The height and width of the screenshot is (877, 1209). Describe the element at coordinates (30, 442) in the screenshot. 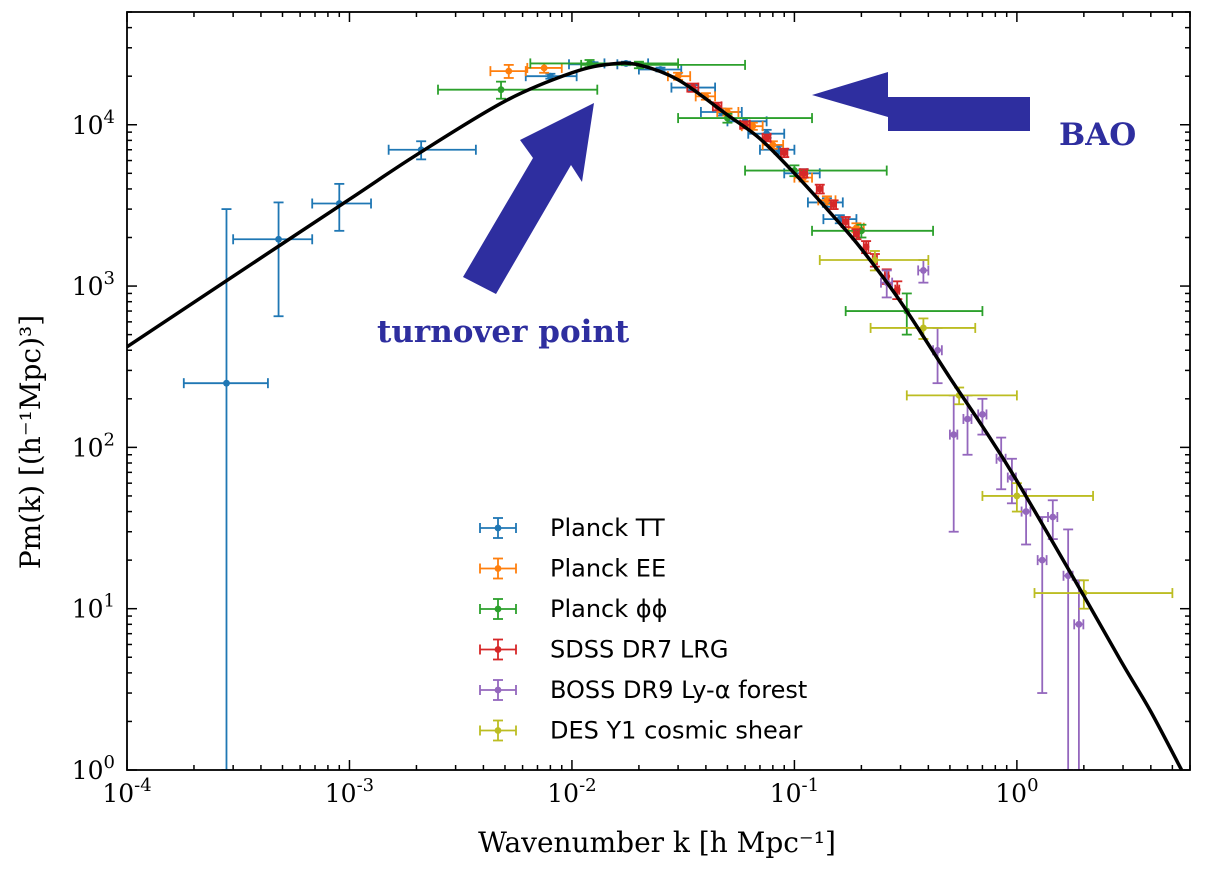

I see `y-axis-label: Pm(k) [(h⁻¹Mpc)³]` at that location.